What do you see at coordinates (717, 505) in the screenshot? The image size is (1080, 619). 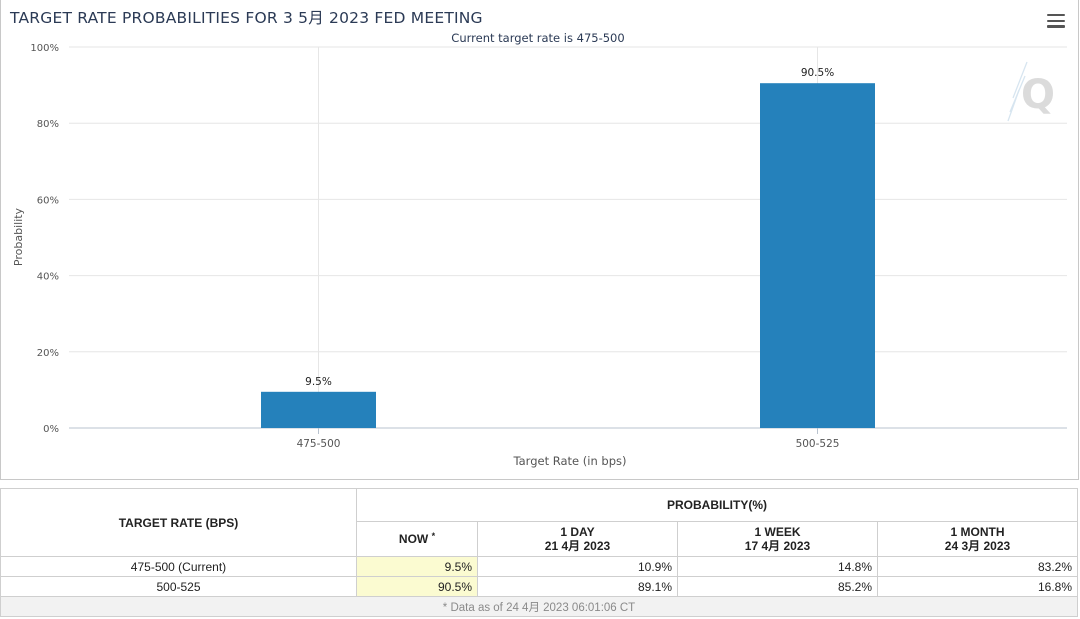 I see `probability-header: PROBABILITY(%)` at bounding box center [717, 505].